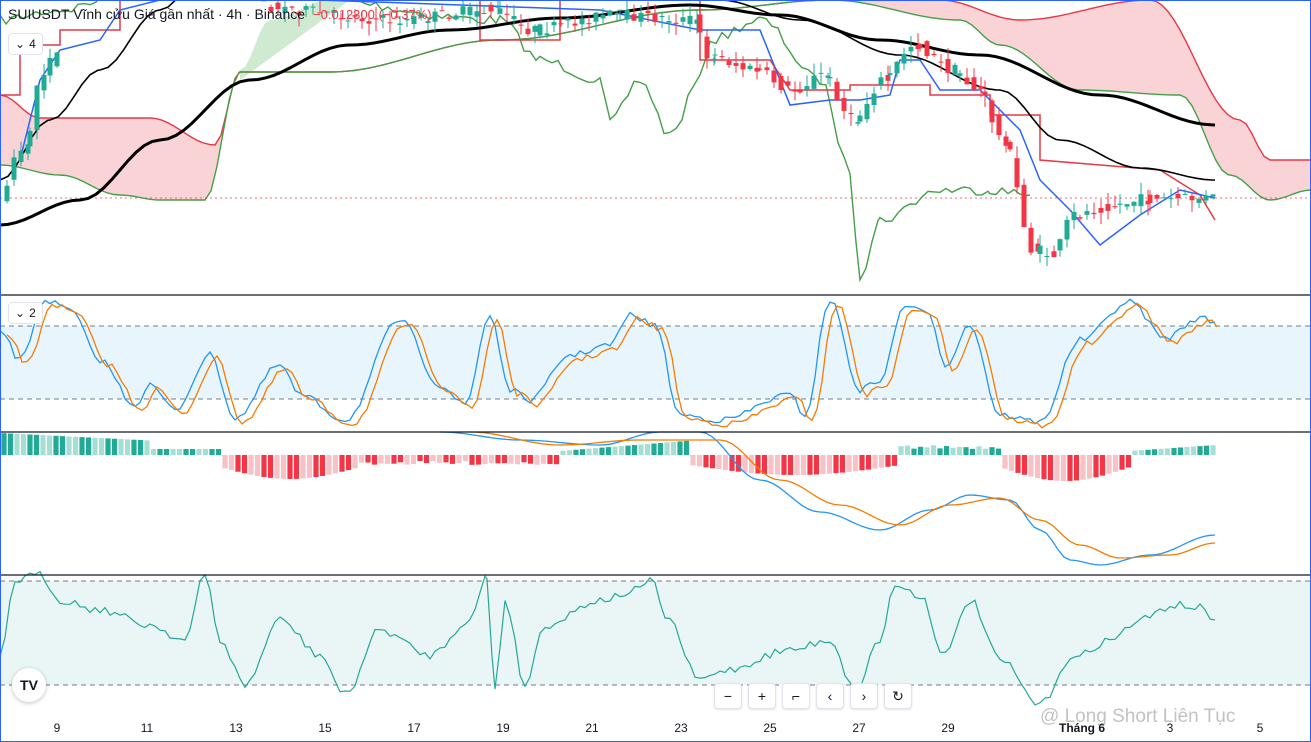  I want to click on x-tick-label: 9, so click(57, 728).